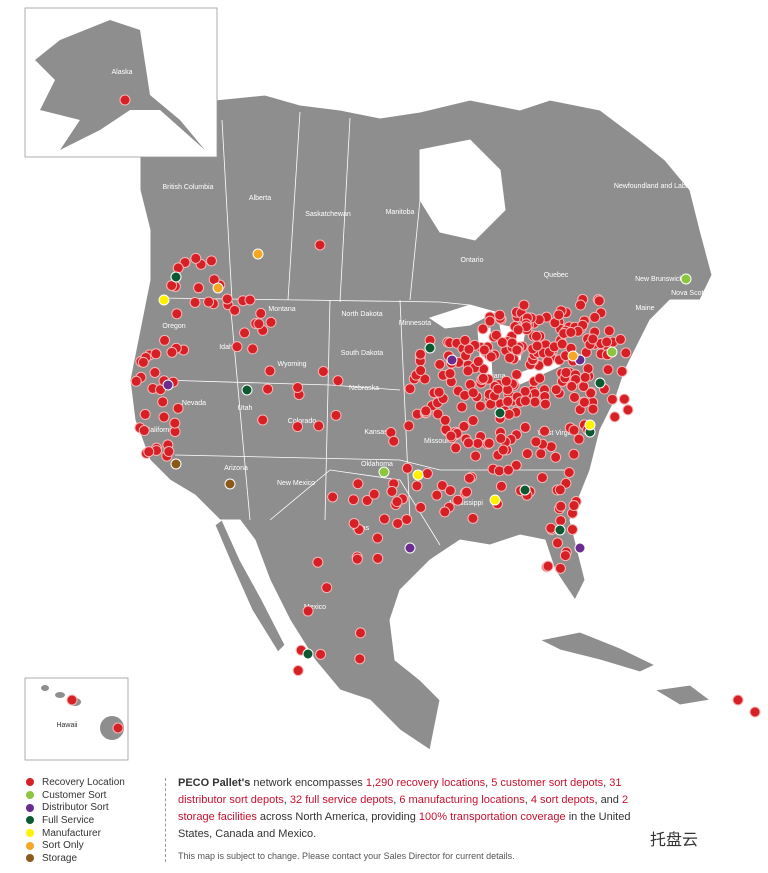 This screenshot has height=873, width=768. What do you see at coordinates (597, 652) in the screenshot?
I see `cuba` at bounding box center [597, 652].